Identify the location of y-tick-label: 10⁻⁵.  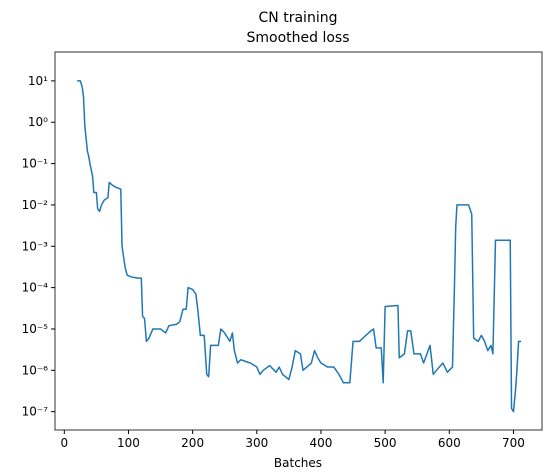
(35, 329).